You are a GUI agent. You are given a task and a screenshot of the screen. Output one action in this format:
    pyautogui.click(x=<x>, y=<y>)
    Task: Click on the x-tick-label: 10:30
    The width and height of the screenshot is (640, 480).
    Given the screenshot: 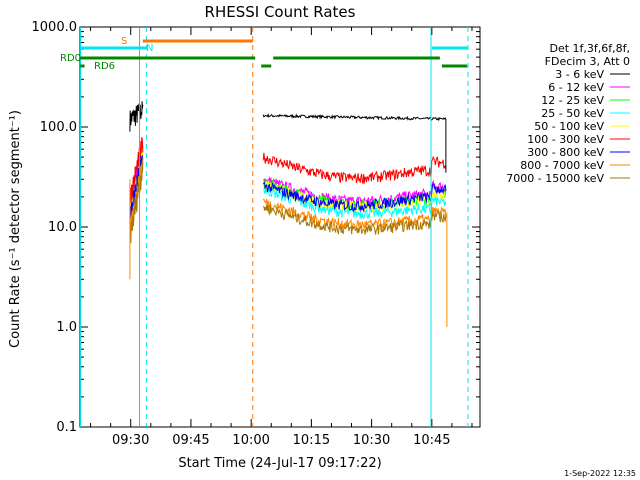 What is the action you would take?
    pyautogui.click(x=371, y=440)
    